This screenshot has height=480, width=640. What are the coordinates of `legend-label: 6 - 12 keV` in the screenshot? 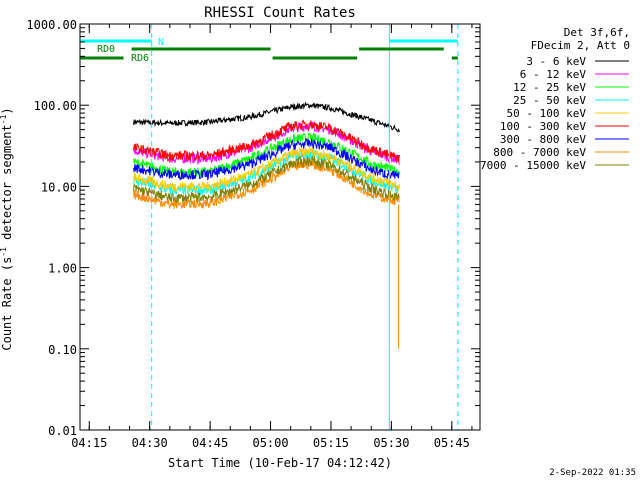 It's located at (553, 74).